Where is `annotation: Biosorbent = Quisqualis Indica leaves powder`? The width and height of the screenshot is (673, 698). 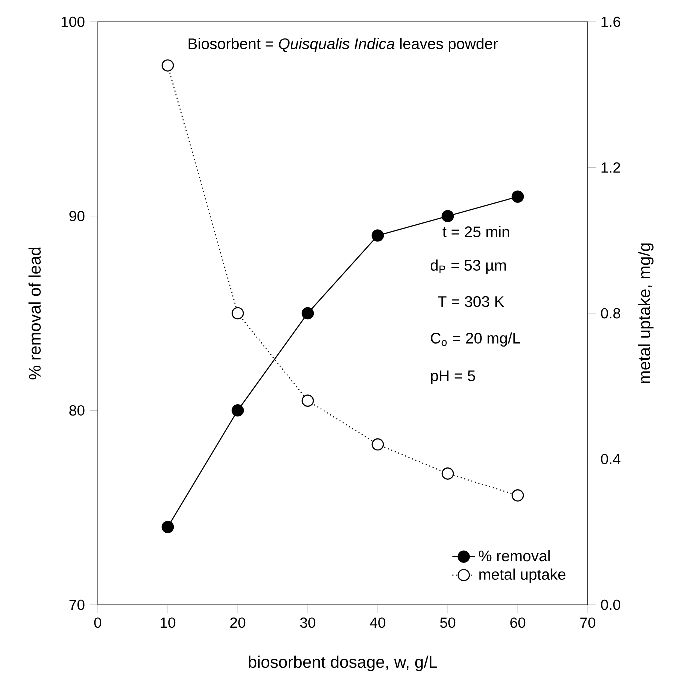
annotation: Biosorbent = Quisqualis Indica leaves powder is located at coordinates (343, 45).